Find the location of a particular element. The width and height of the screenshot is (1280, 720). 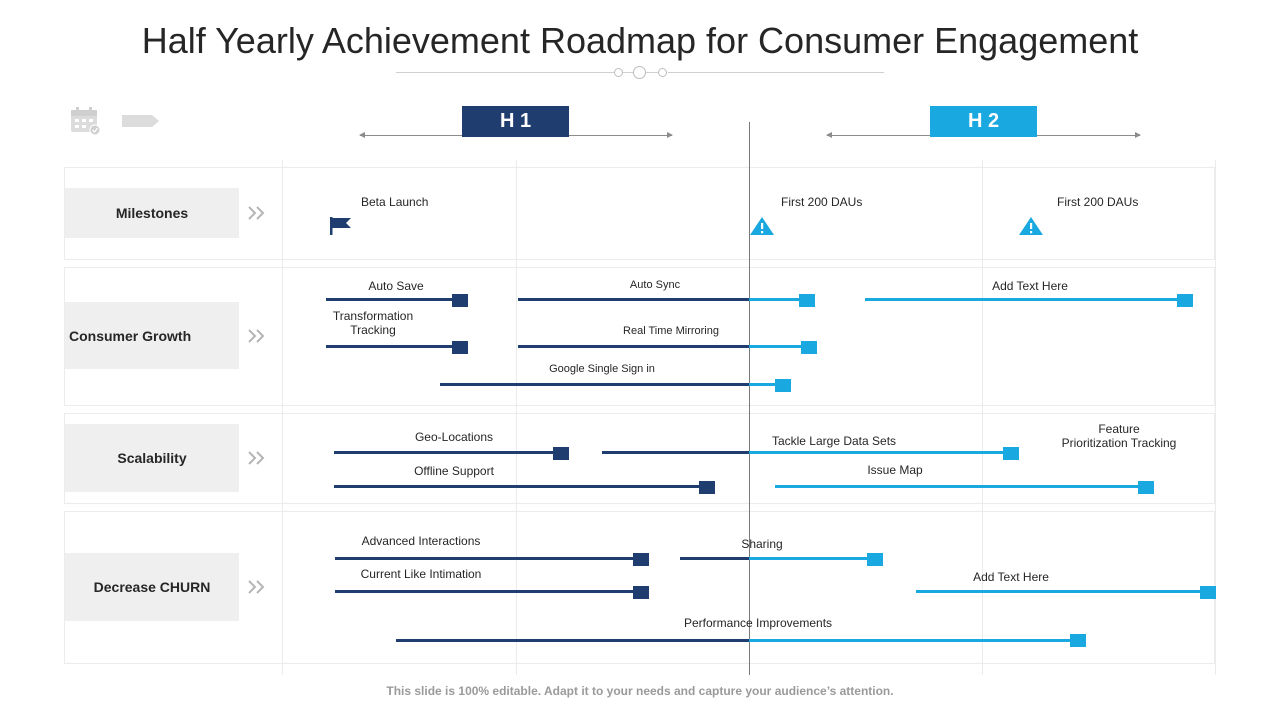

row-label-consumer-growth: Consumer Growth is located at coordinates (152, 335).